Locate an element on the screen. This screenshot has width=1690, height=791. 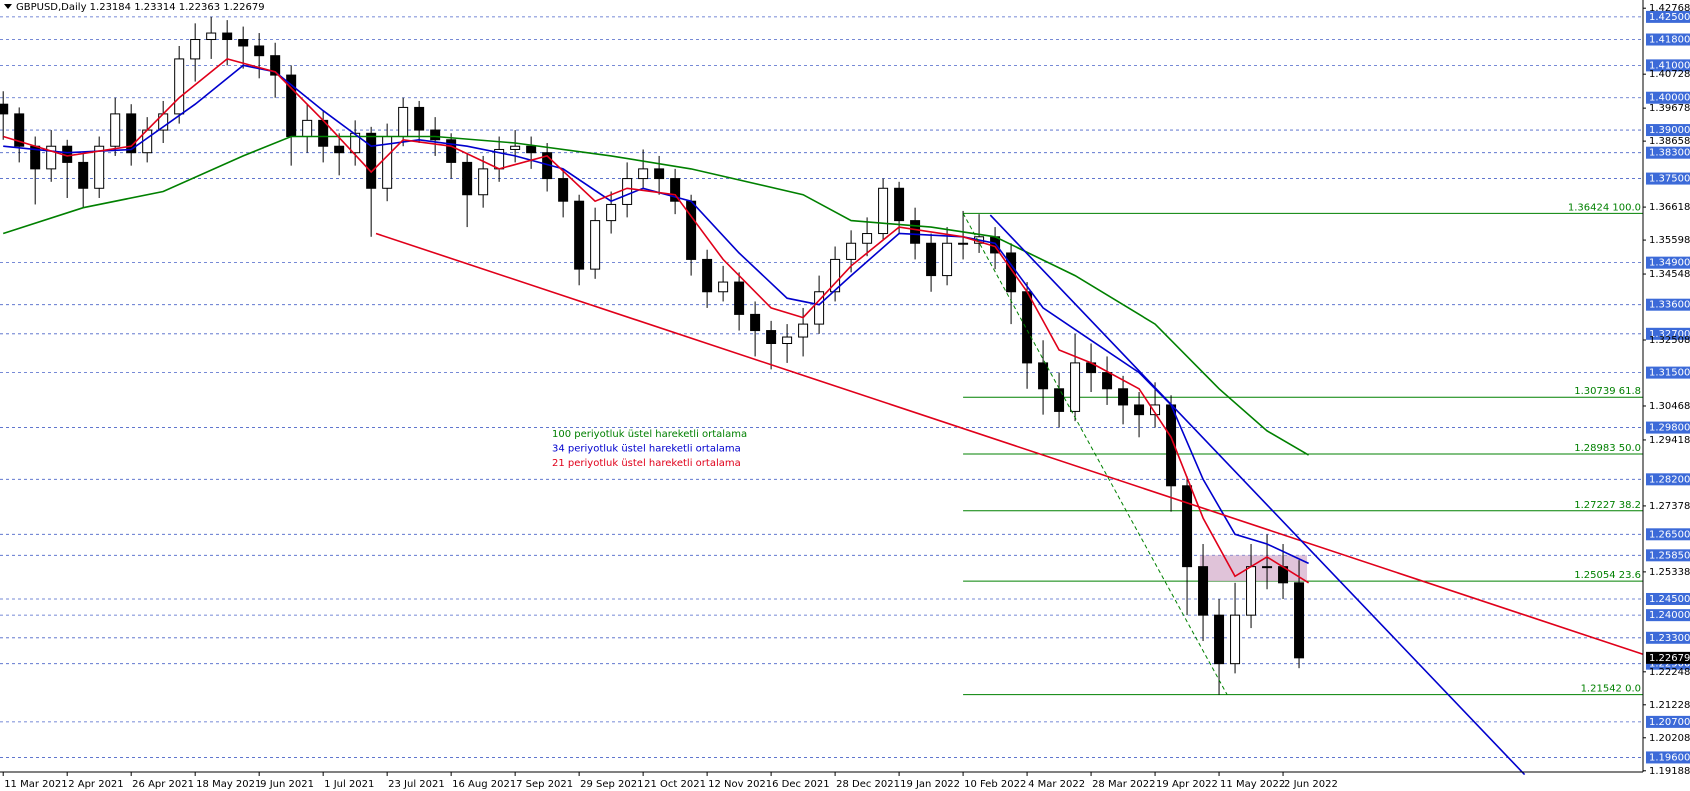
y-tick-label: 1.22500 is located at coordinates (1669, 664).